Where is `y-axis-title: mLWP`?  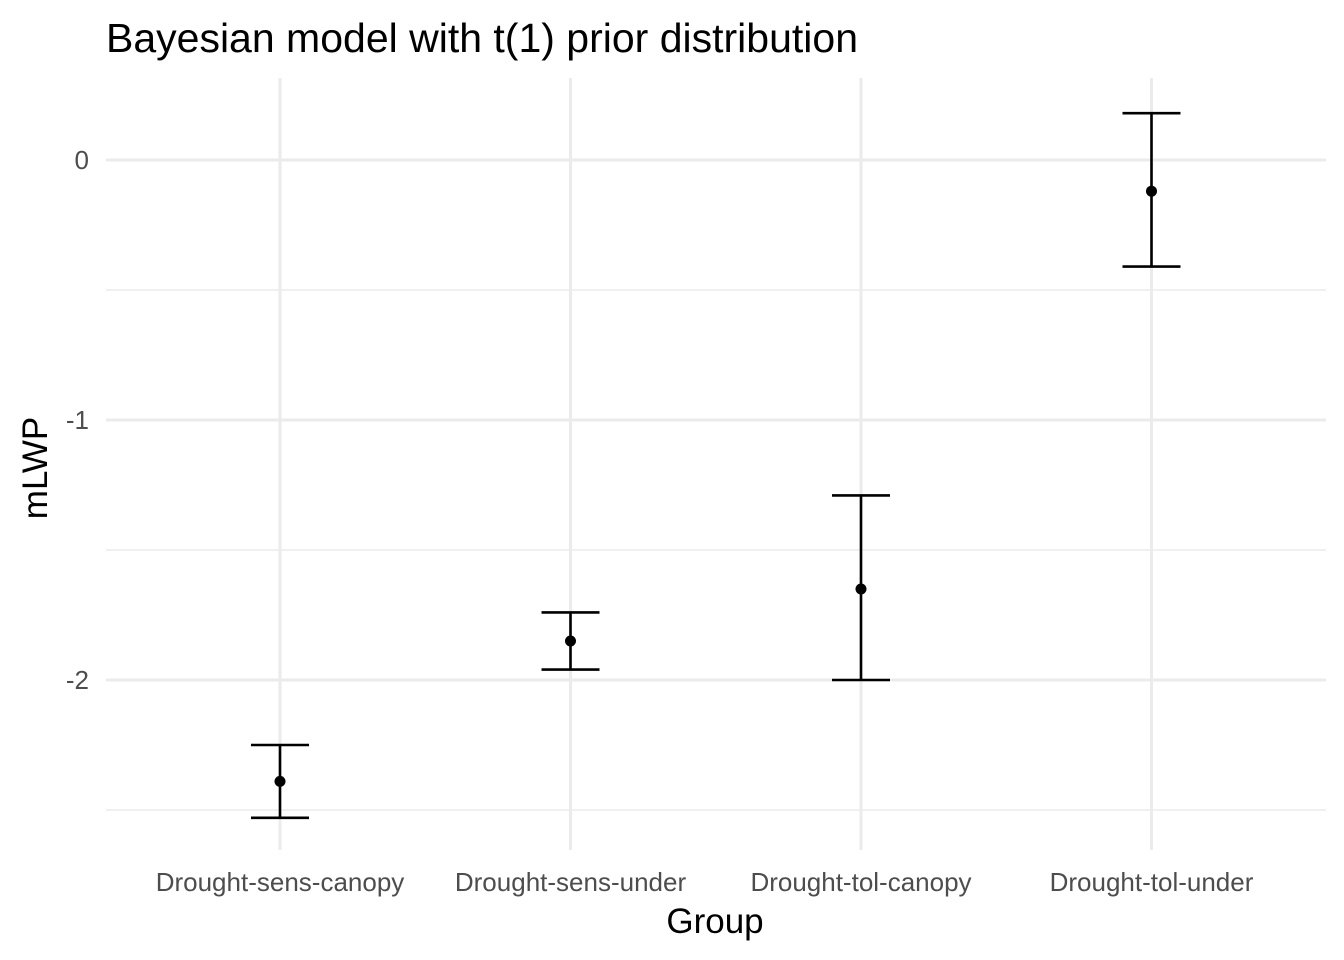 y-axis-title: mLWP is located at coordinates (35, 468).